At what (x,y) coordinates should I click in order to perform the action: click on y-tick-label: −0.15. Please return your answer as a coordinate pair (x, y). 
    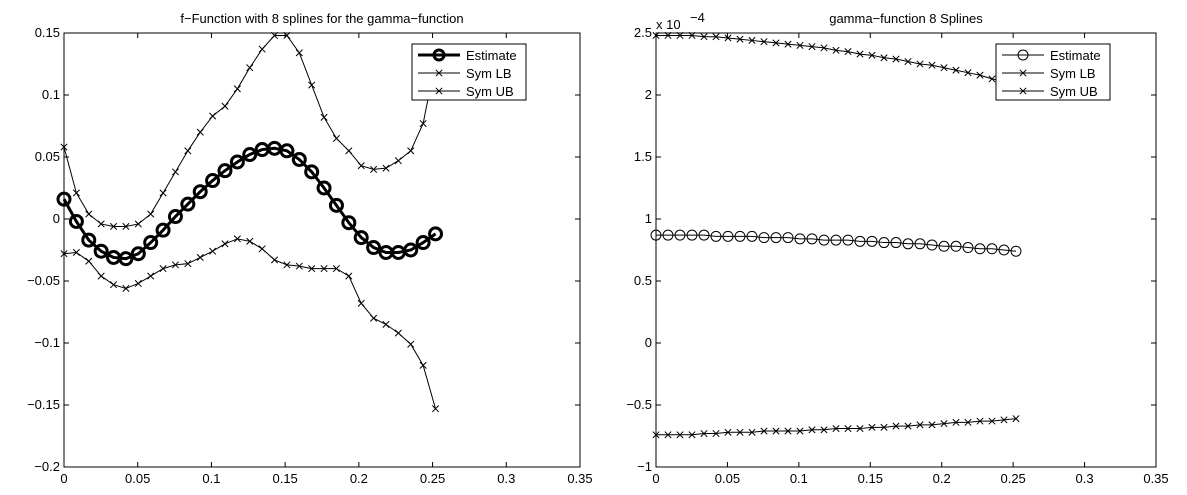
    Looking at the image, I should click on (43, 404).